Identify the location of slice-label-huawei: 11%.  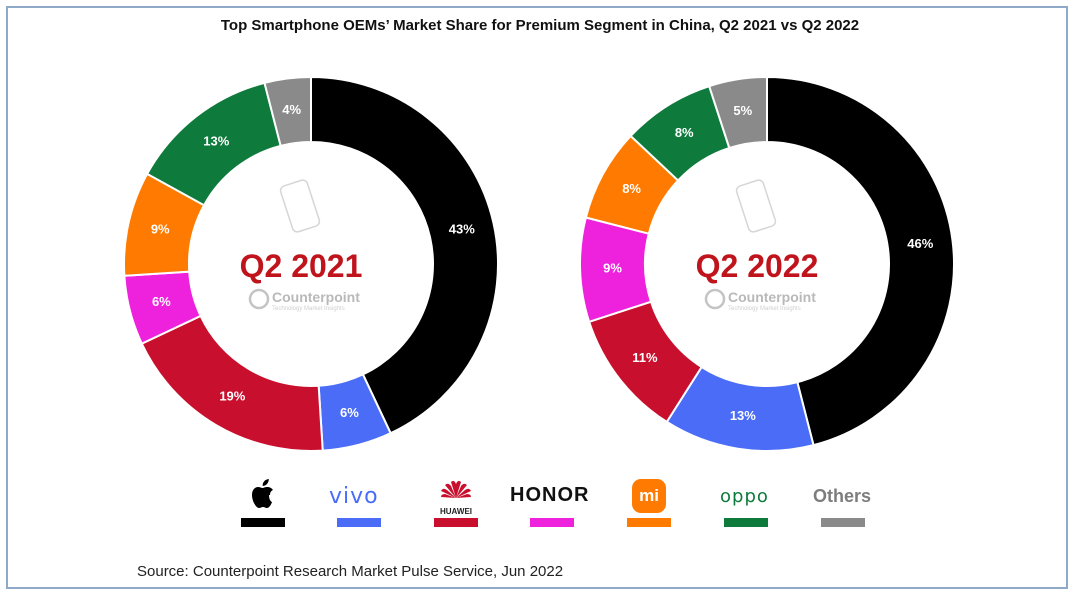
(645, 357).